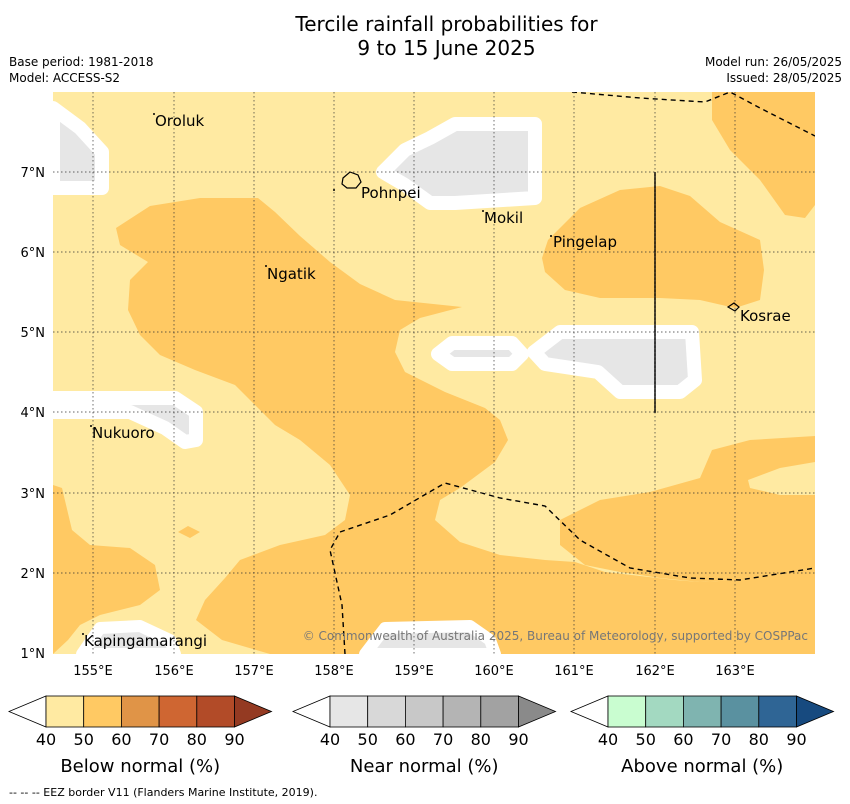  Describe the element at coordinates (574, 671) in the screenshot. I see `lon-tick: 161°E` at that location.